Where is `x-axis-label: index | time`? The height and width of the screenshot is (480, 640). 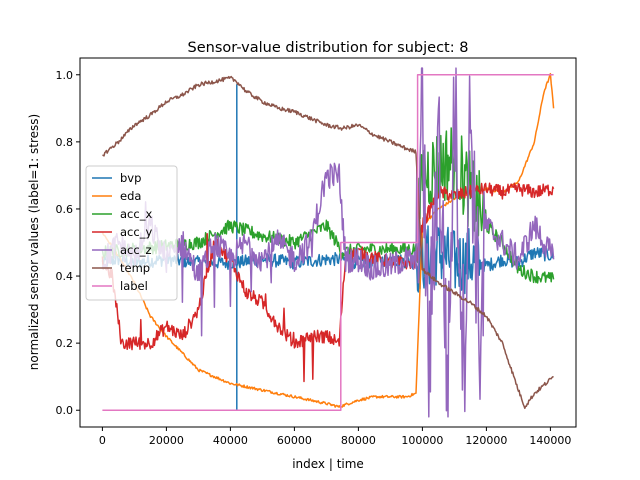
x-axis-label: index | time is located at coordinates (328, 464).